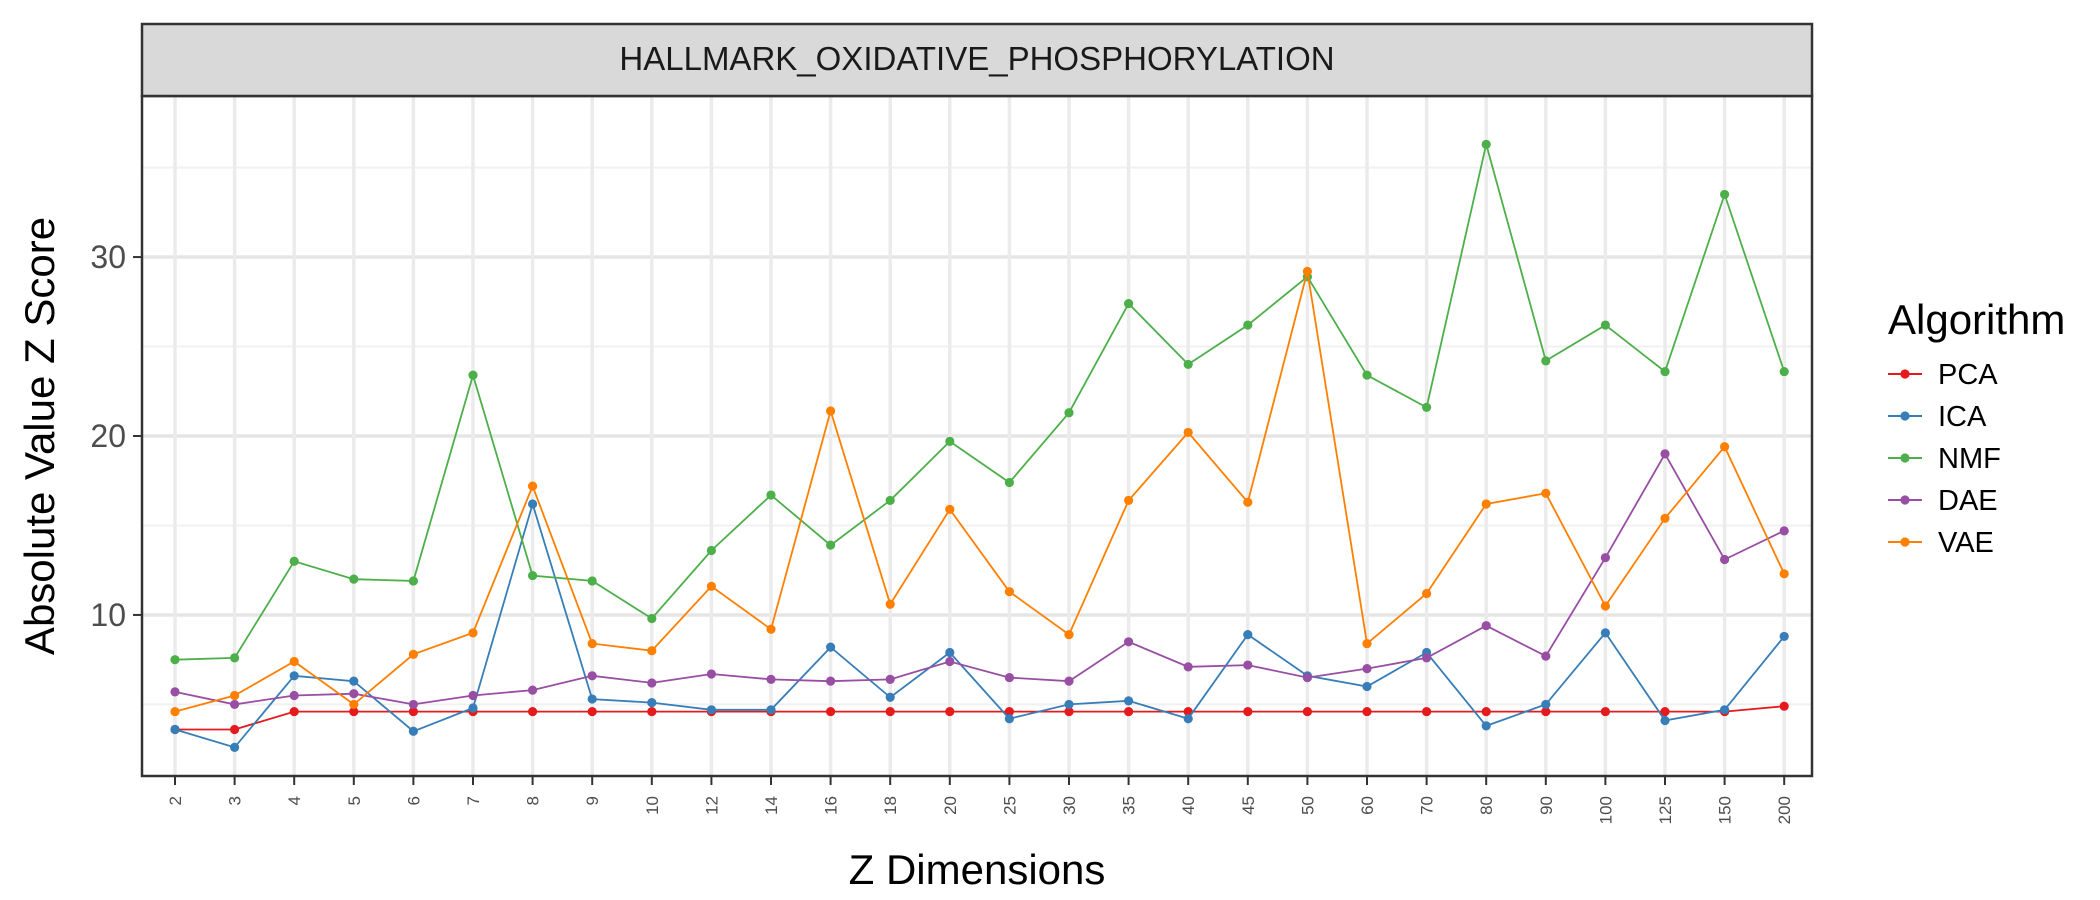 This screenshot has height=900, width=2100. I want to click on x-tick-label: 2, so click(175, 800).